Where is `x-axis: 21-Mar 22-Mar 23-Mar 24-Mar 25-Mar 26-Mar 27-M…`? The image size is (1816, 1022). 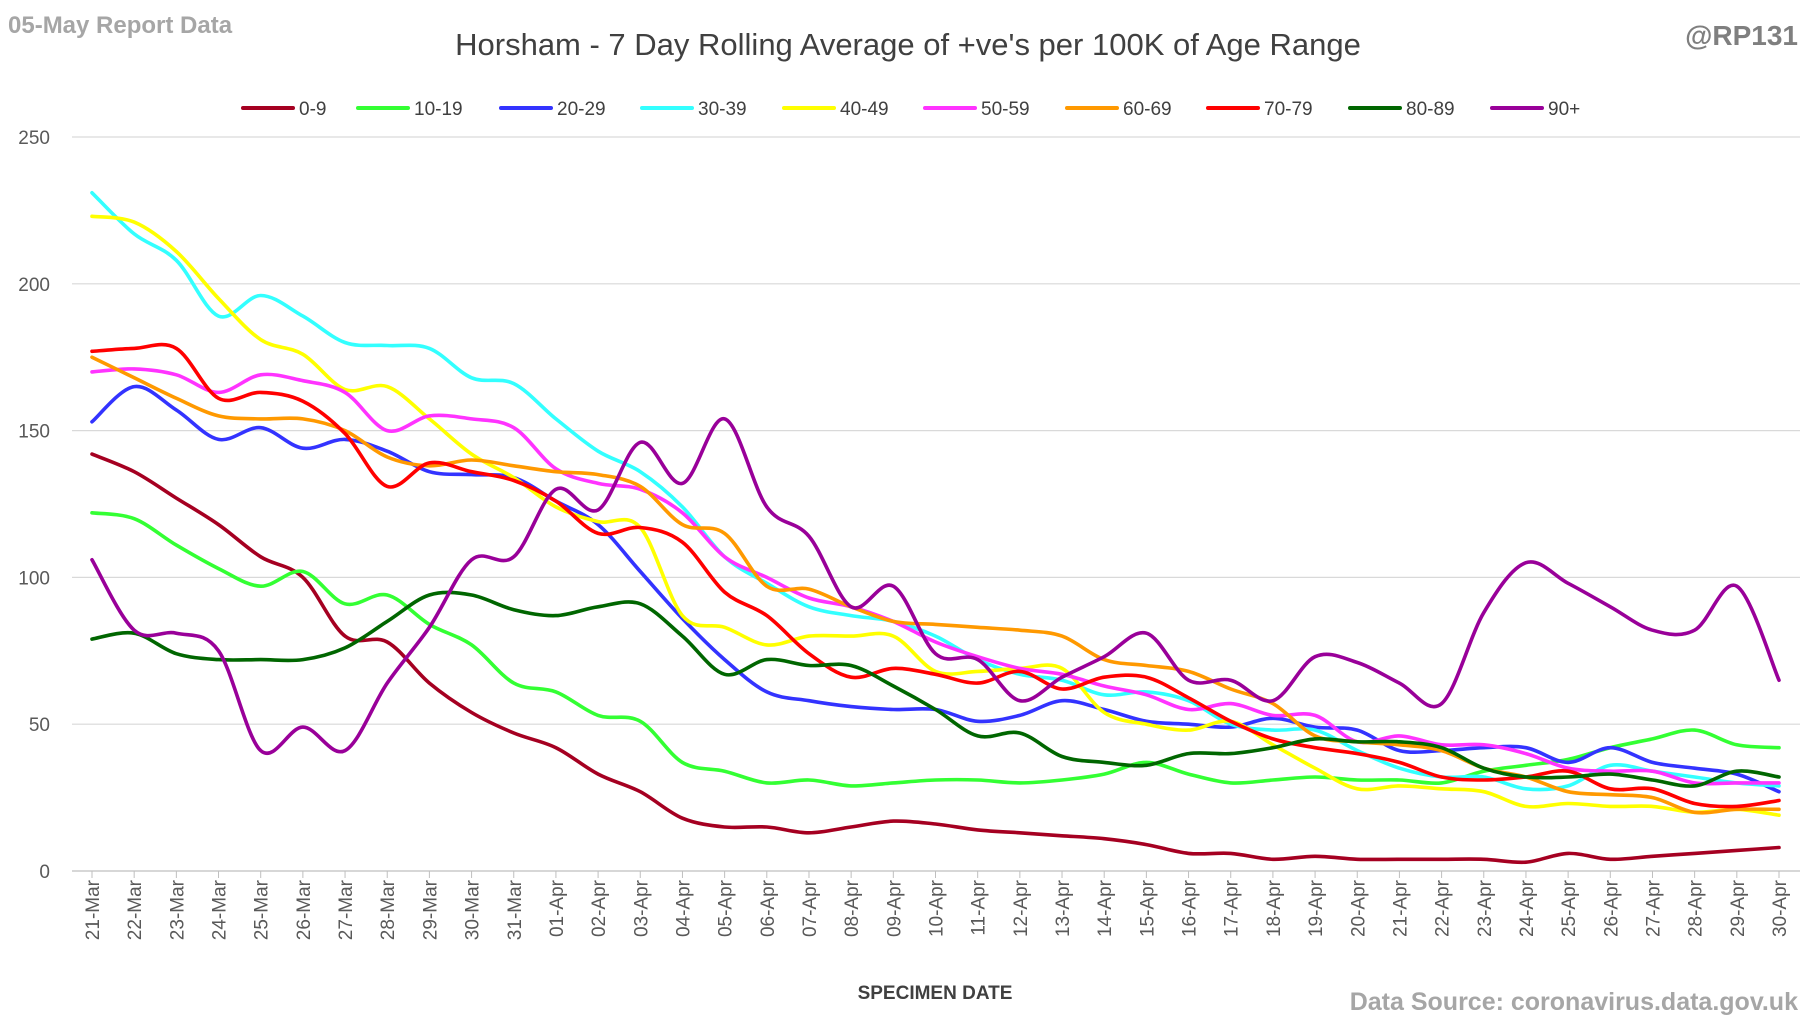 x-axis: 21-Mar 22-Mar 23-Mar 24-Mar 25-Mar 26-Mar 27-M… is located at coordinates (937, 905).